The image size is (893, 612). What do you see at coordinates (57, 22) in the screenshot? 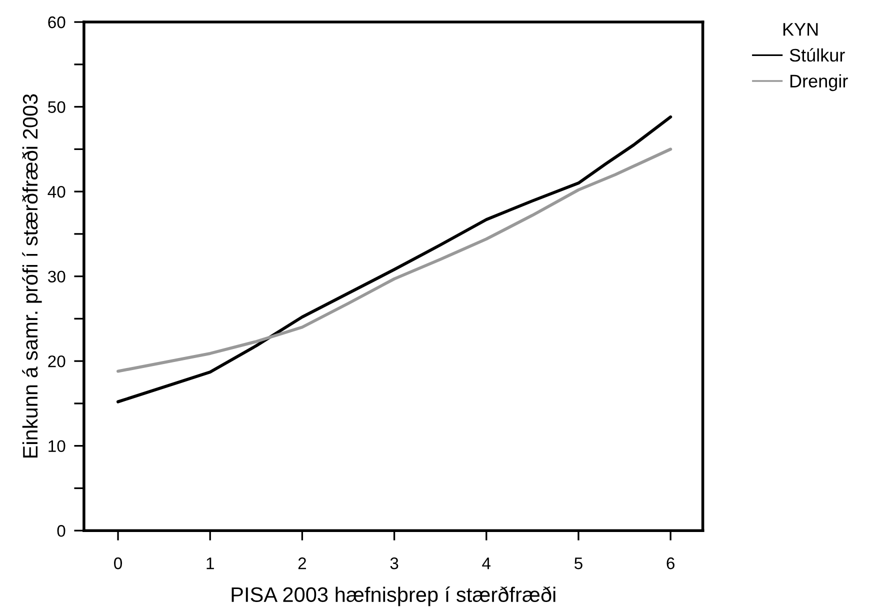
I see `y-tick-label: 60` at bounding box center [57, 22].